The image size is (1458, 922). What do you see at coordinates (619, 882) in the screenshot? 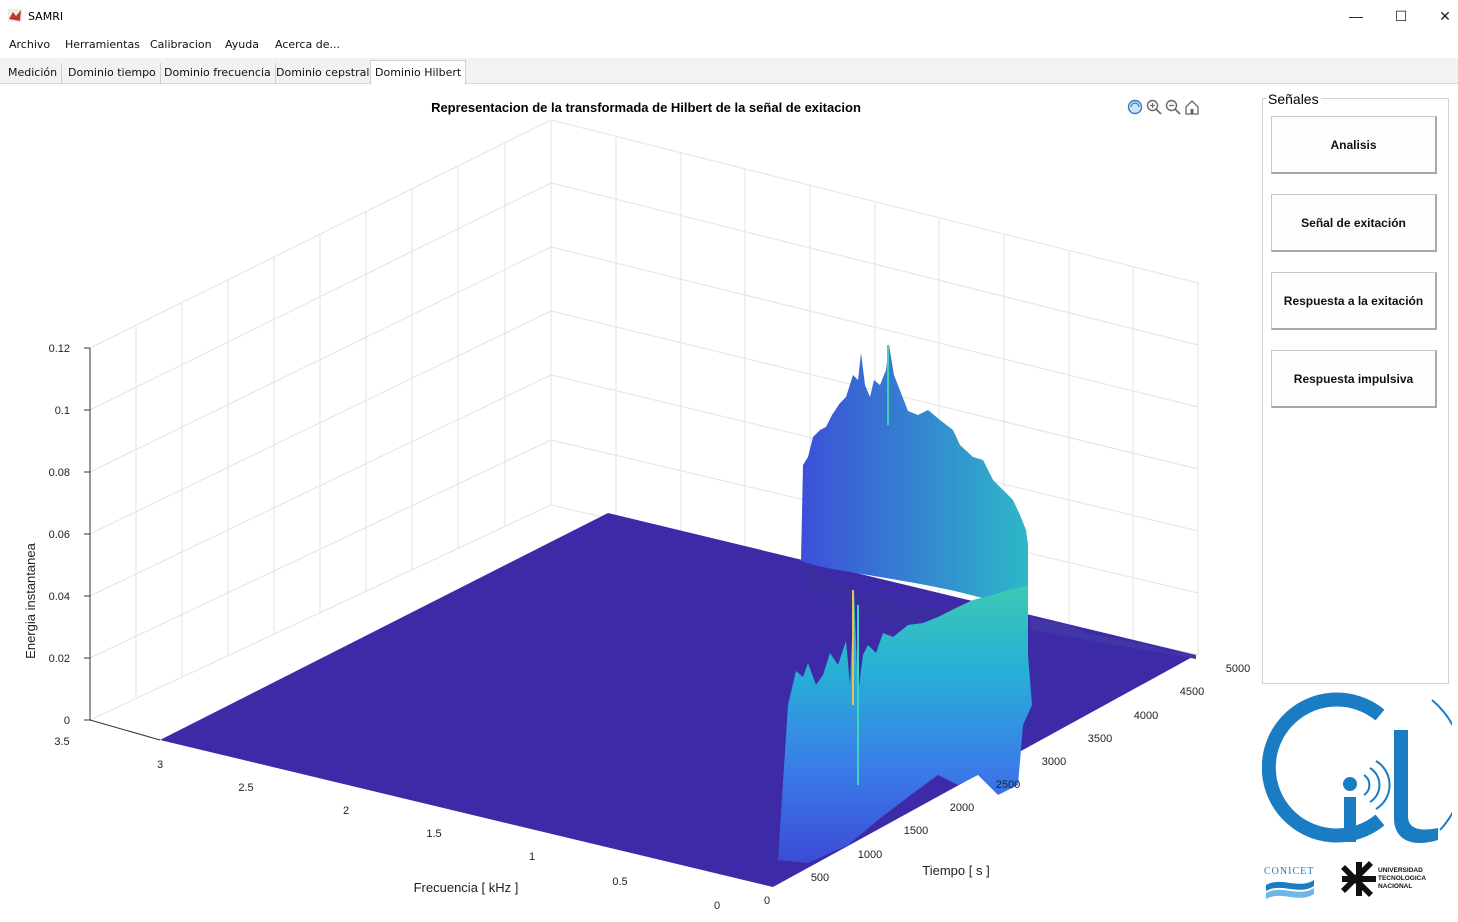
I see `freq-tick-label: 0.5` at bounding box center [619, 882].